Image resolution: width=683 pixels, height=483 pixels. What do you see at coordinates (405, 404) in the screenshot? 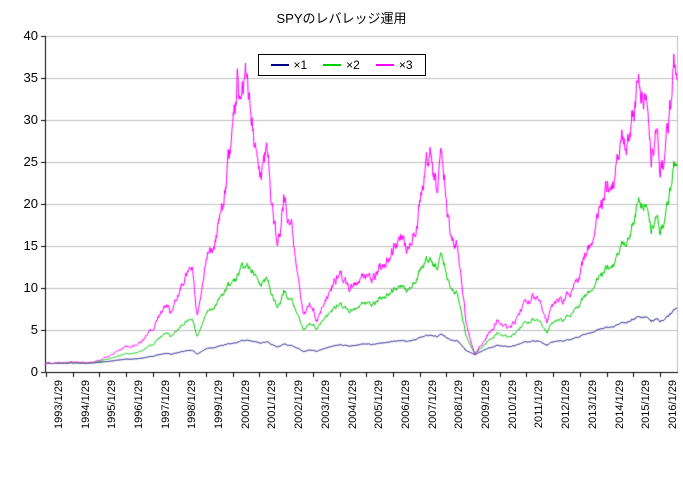
I see `x-axis-label: 2006/1/29` at bounding box center [405, 404].